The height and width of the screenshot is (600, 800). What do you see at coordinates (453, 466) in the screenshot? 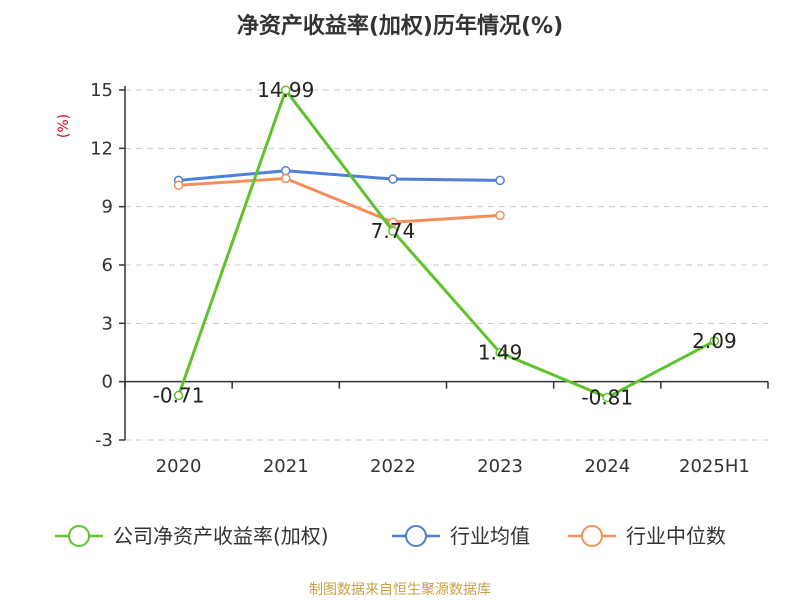
I see `x-tick-labels: 2020 2021 2022 2023 2024 2025H1` at bounding box center [453, 466].